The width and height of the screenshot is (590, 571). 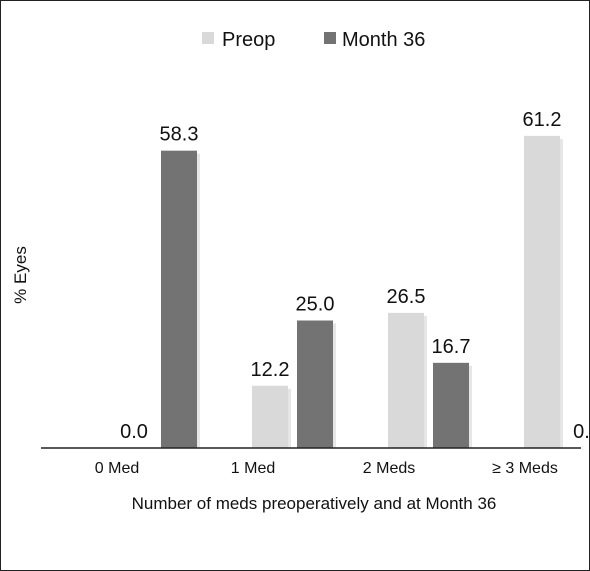 What do you see at coordinates (248, 40) in the screenshot?
I see `legend-label-preop: Preop` at bounding box center [248, 40].